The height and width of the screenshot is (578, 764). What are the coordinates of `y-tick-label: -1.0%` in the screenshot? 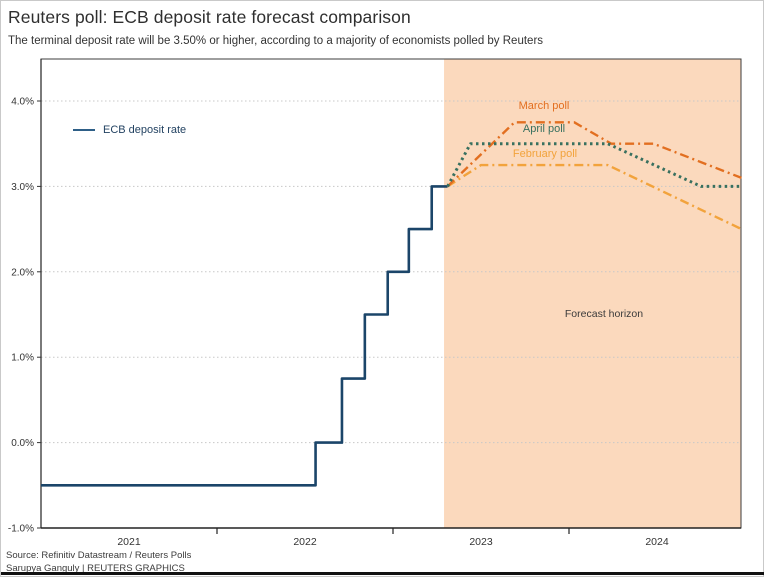 It's located at (21, 529).